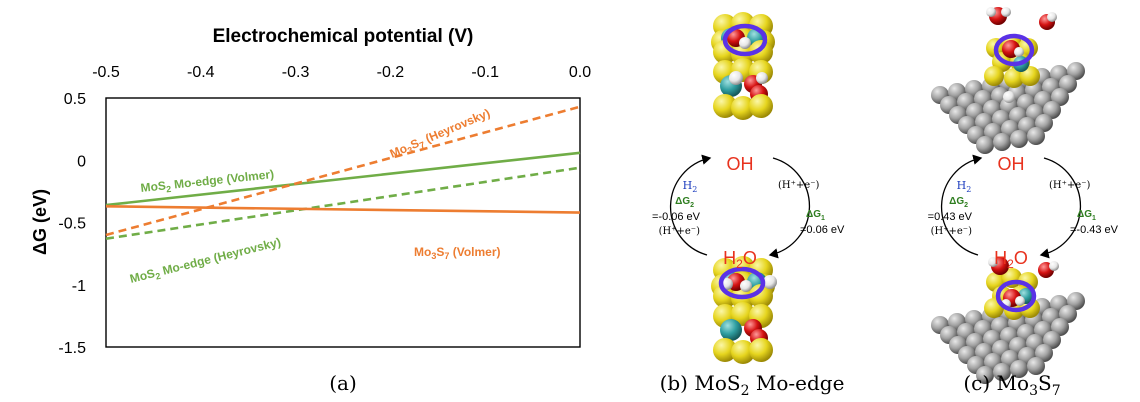 Image resolution: width=1140 pixels, height=402 pixels. What do you see at coordinates (1011, 259) in the screenshot?
I see `species-h2o-c: H2O` at bounding box center [1011, 259].